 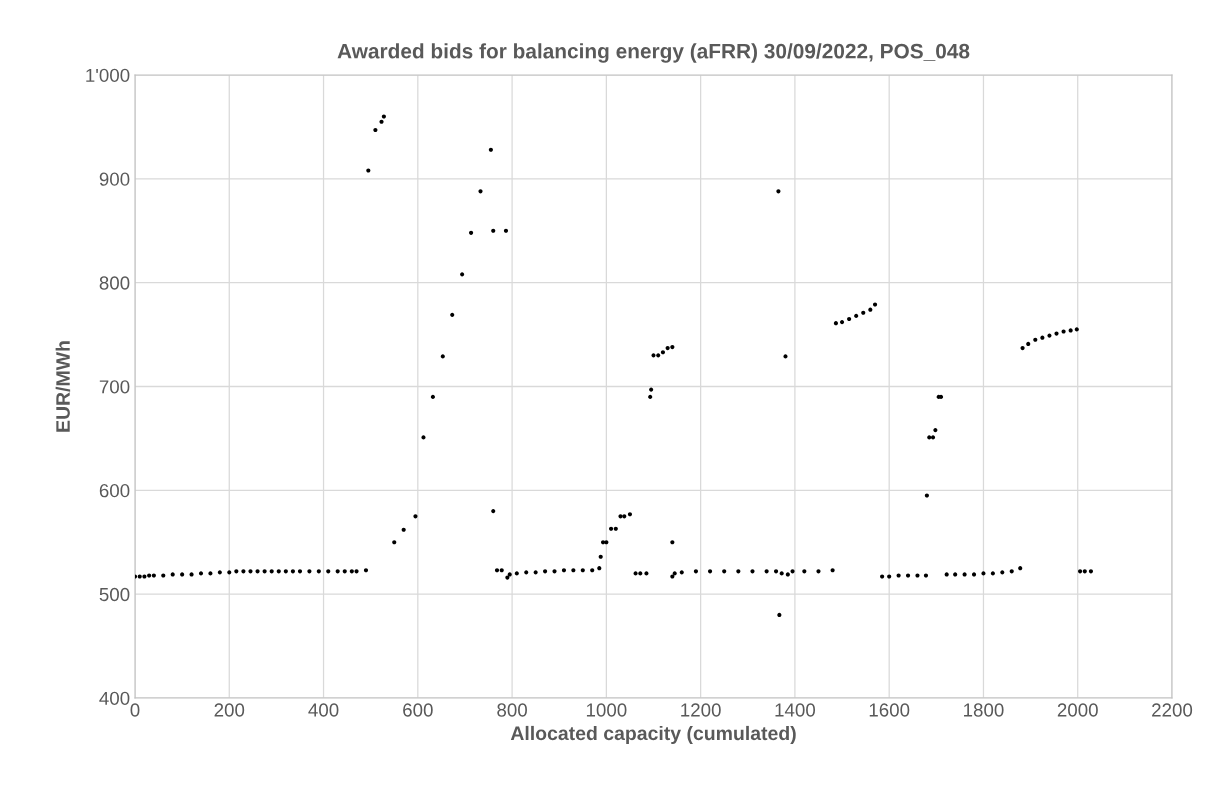 I want to click on x-tick-label: 1600, so click(x=889, y=710).